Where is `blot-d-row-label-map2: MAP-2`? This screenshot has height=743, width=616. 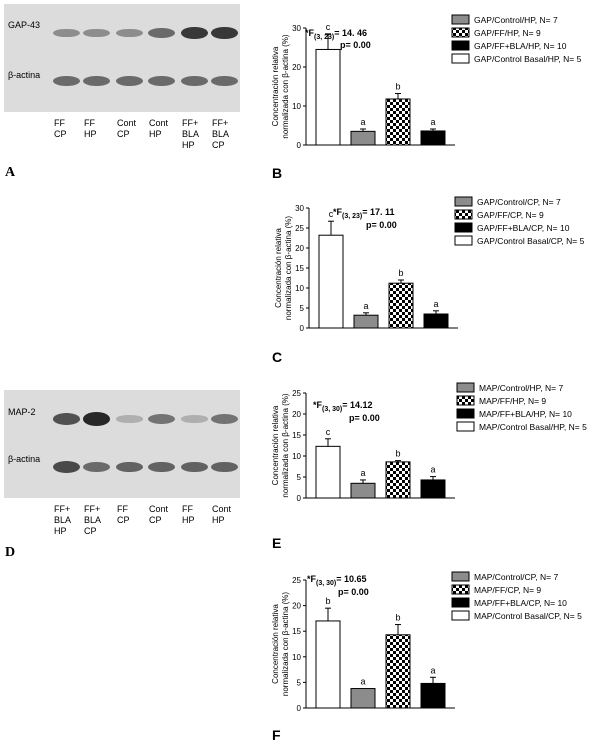
blot-d-row-label-map2: MAP-2 is located at coordinates (22, 412).